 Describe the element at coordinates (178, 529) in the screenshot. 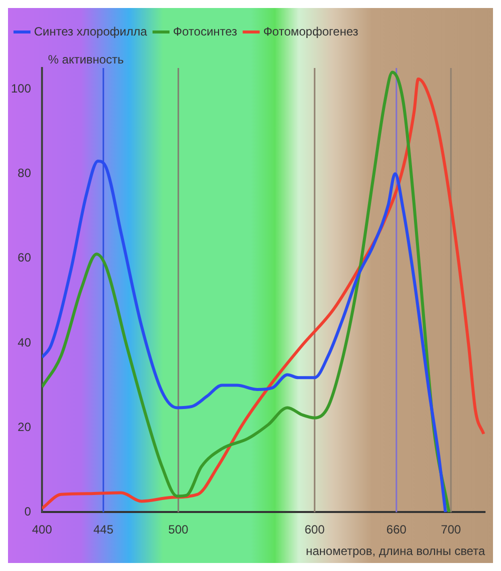

I see `x-tick-label: 500` at that location.